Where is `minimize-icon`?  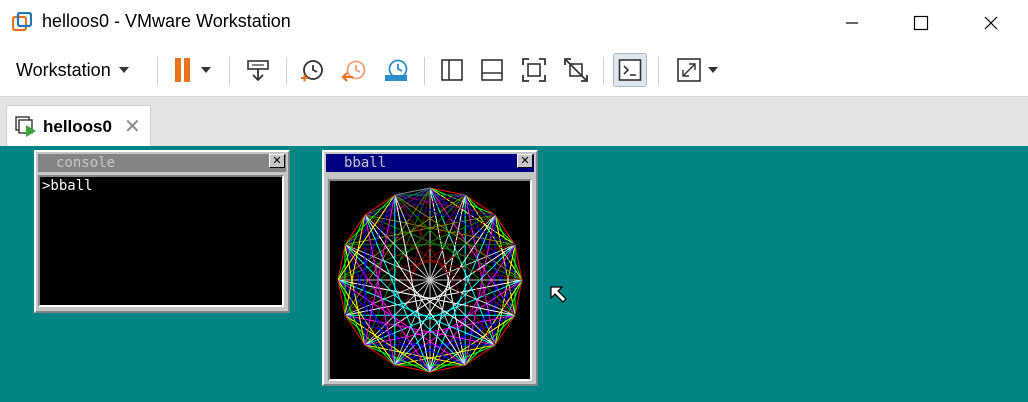 minimize-icon is located at coordinates (852, 23).